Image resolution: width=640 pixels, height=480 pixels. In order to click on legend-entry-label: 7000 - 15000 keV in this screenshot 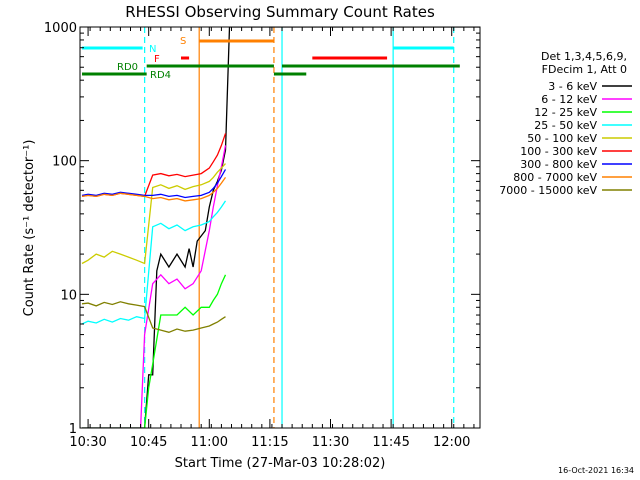, I will do `click(548, 190)`.